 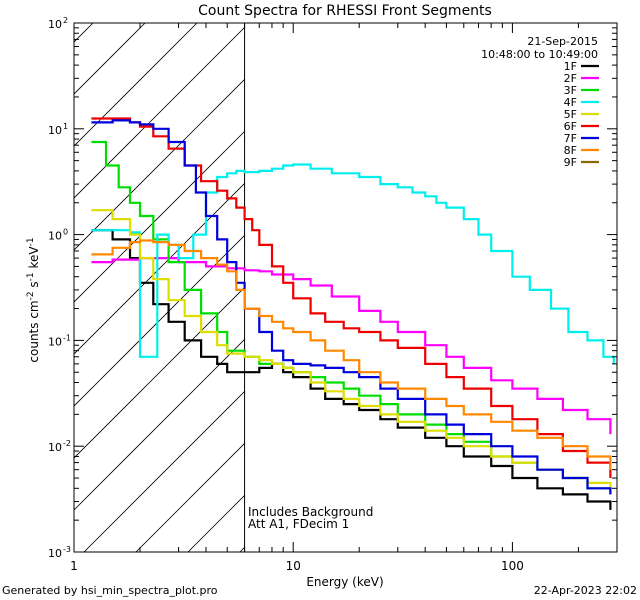 I want to click on legend-label-8F: 8F, so click(x=570, y=150).